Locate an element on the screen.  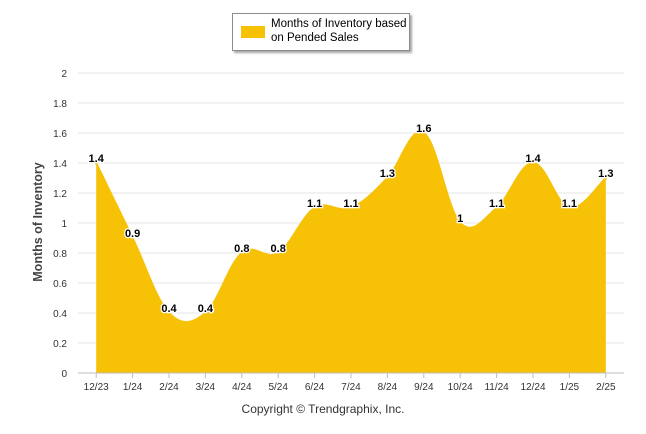
y-tick-label: 1.2 is located at coordinates (60, 194).